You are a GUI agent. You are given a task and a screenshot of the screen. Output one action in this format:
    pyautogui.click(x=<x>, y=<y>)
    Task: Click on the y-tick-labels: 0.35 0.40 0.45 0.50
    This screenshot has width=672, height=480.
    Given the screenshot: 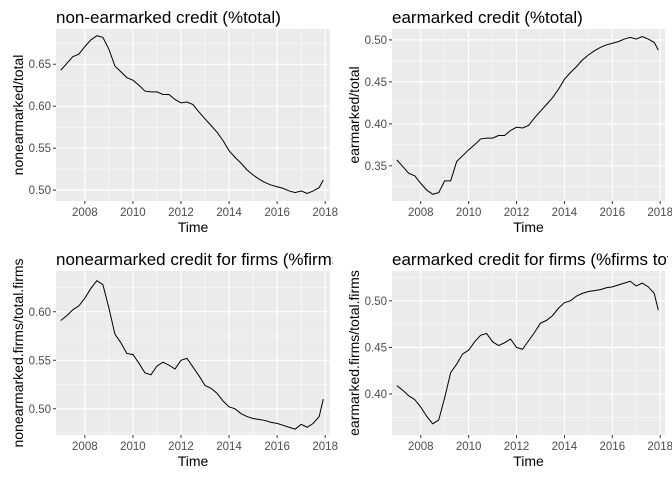 What is the action you would take?
    pyautogui.click(x=378, y=104)
    